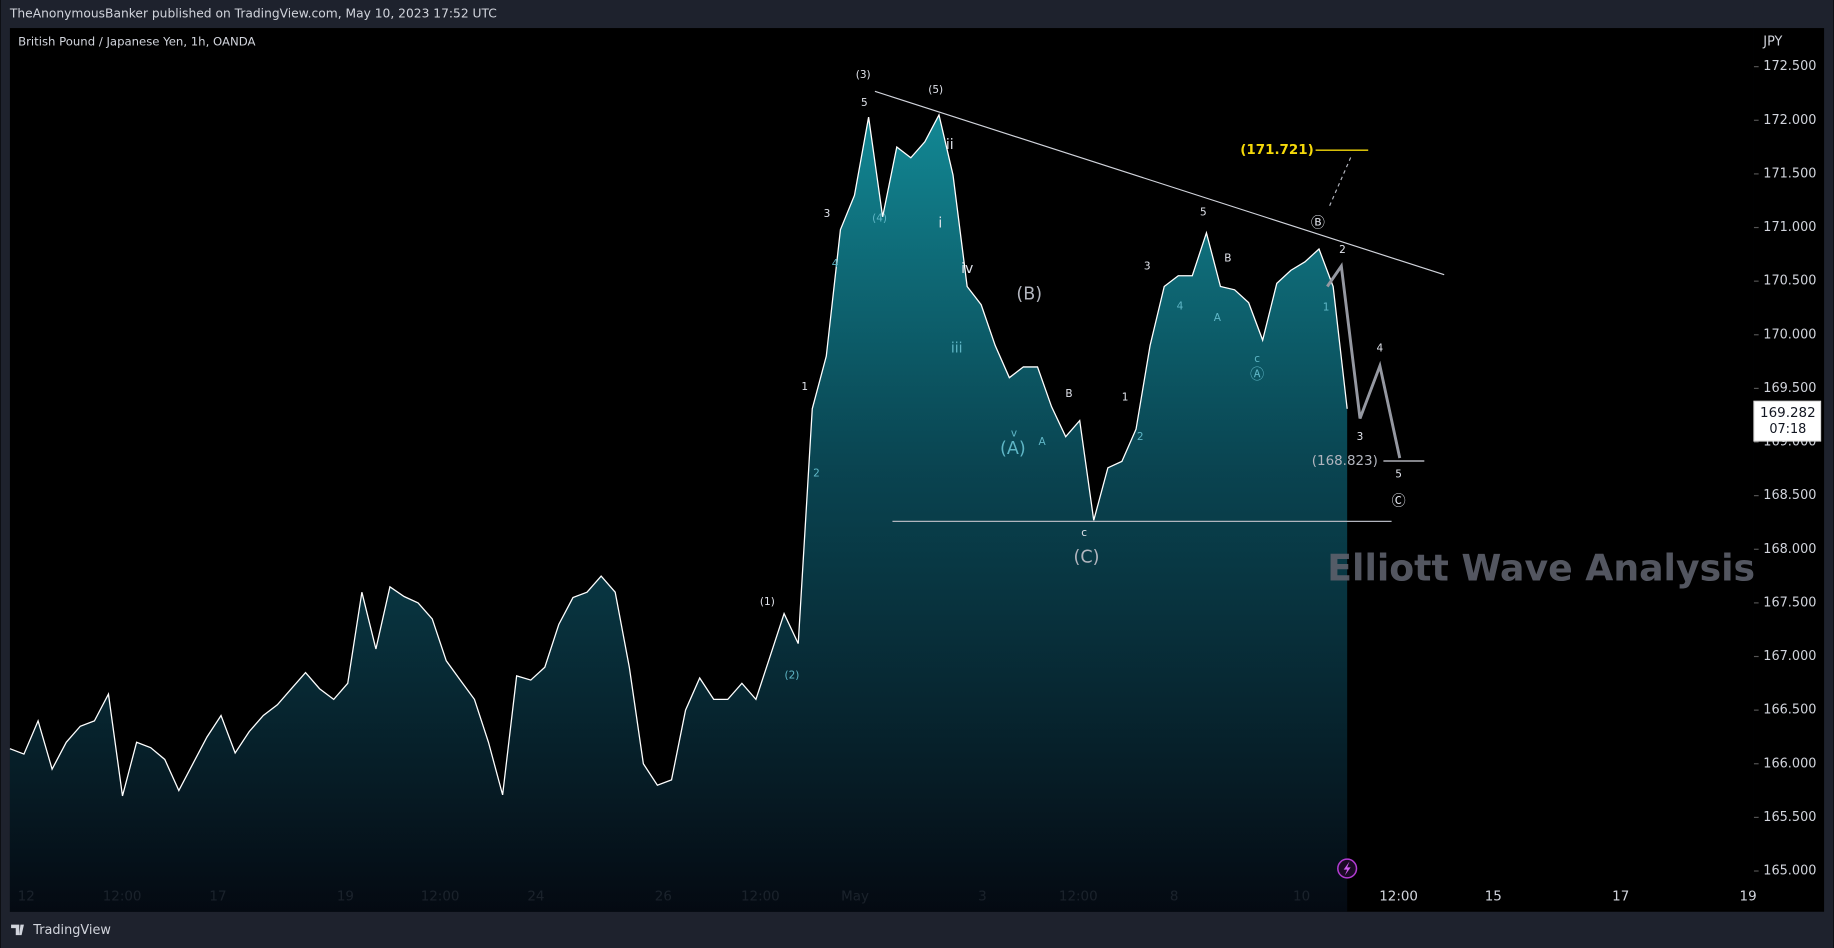 The width and height of the screenshot is (1834, 948). What do you see at coordinates (1789, 763) in the screenshot?
I see `y-tick-label: 166.000` at bounding box center [1789, 763].